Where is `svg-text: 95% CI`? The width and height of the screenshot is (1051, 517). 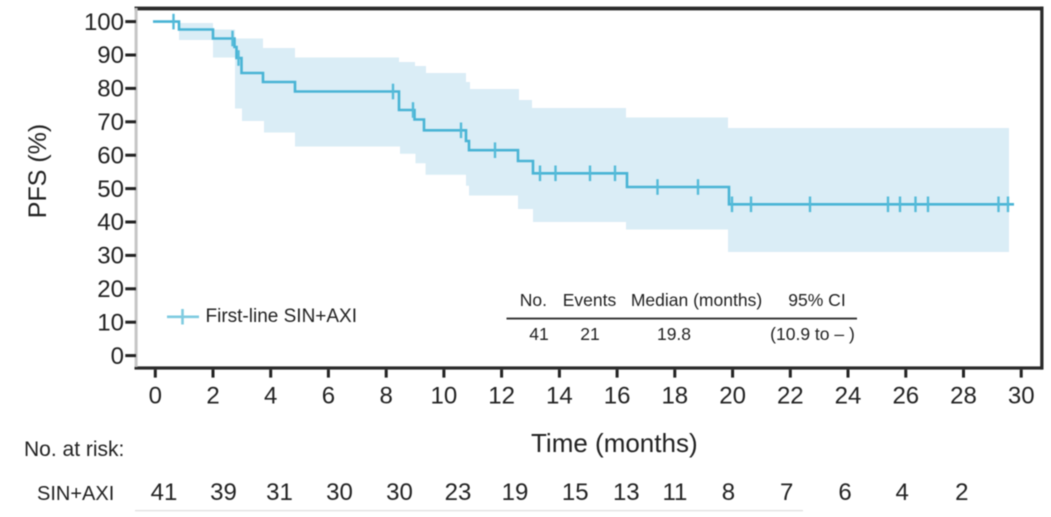 svg-text: 95% CI is located at coordinates (816, 300).